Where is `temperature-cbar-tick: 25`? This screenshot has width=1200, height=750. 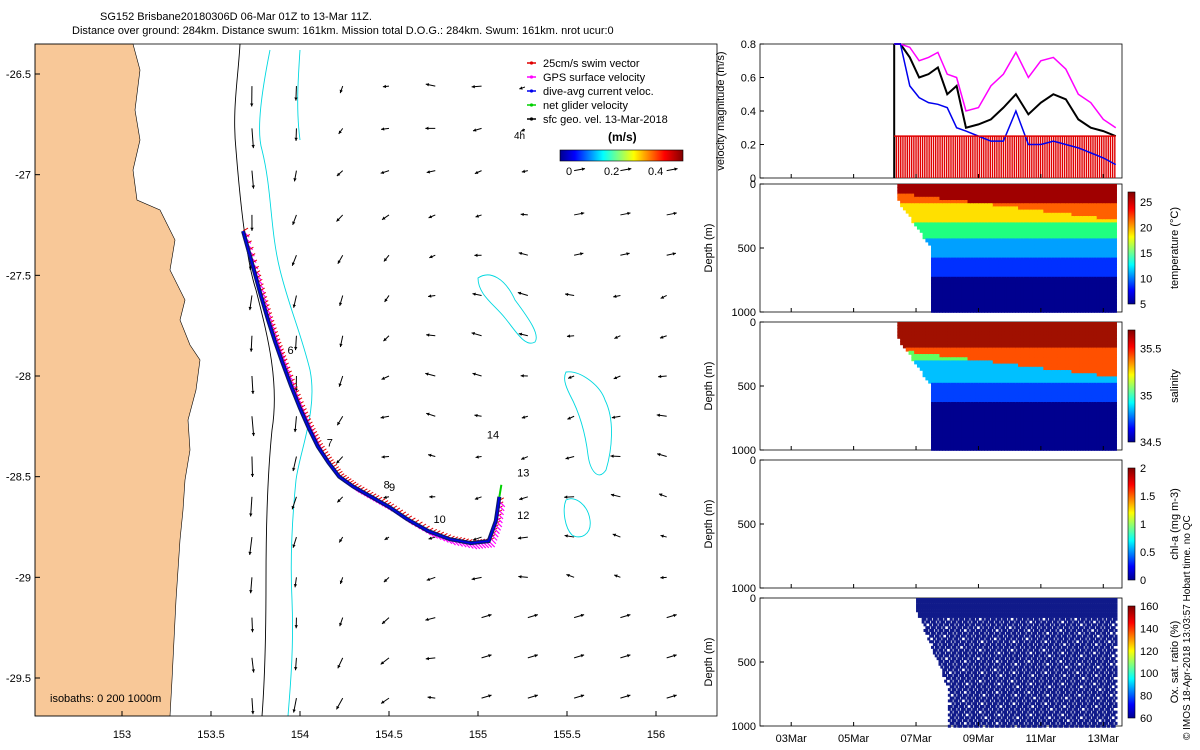
temperature-cbar-tick: 25 is located at coordinates (1146, 203).